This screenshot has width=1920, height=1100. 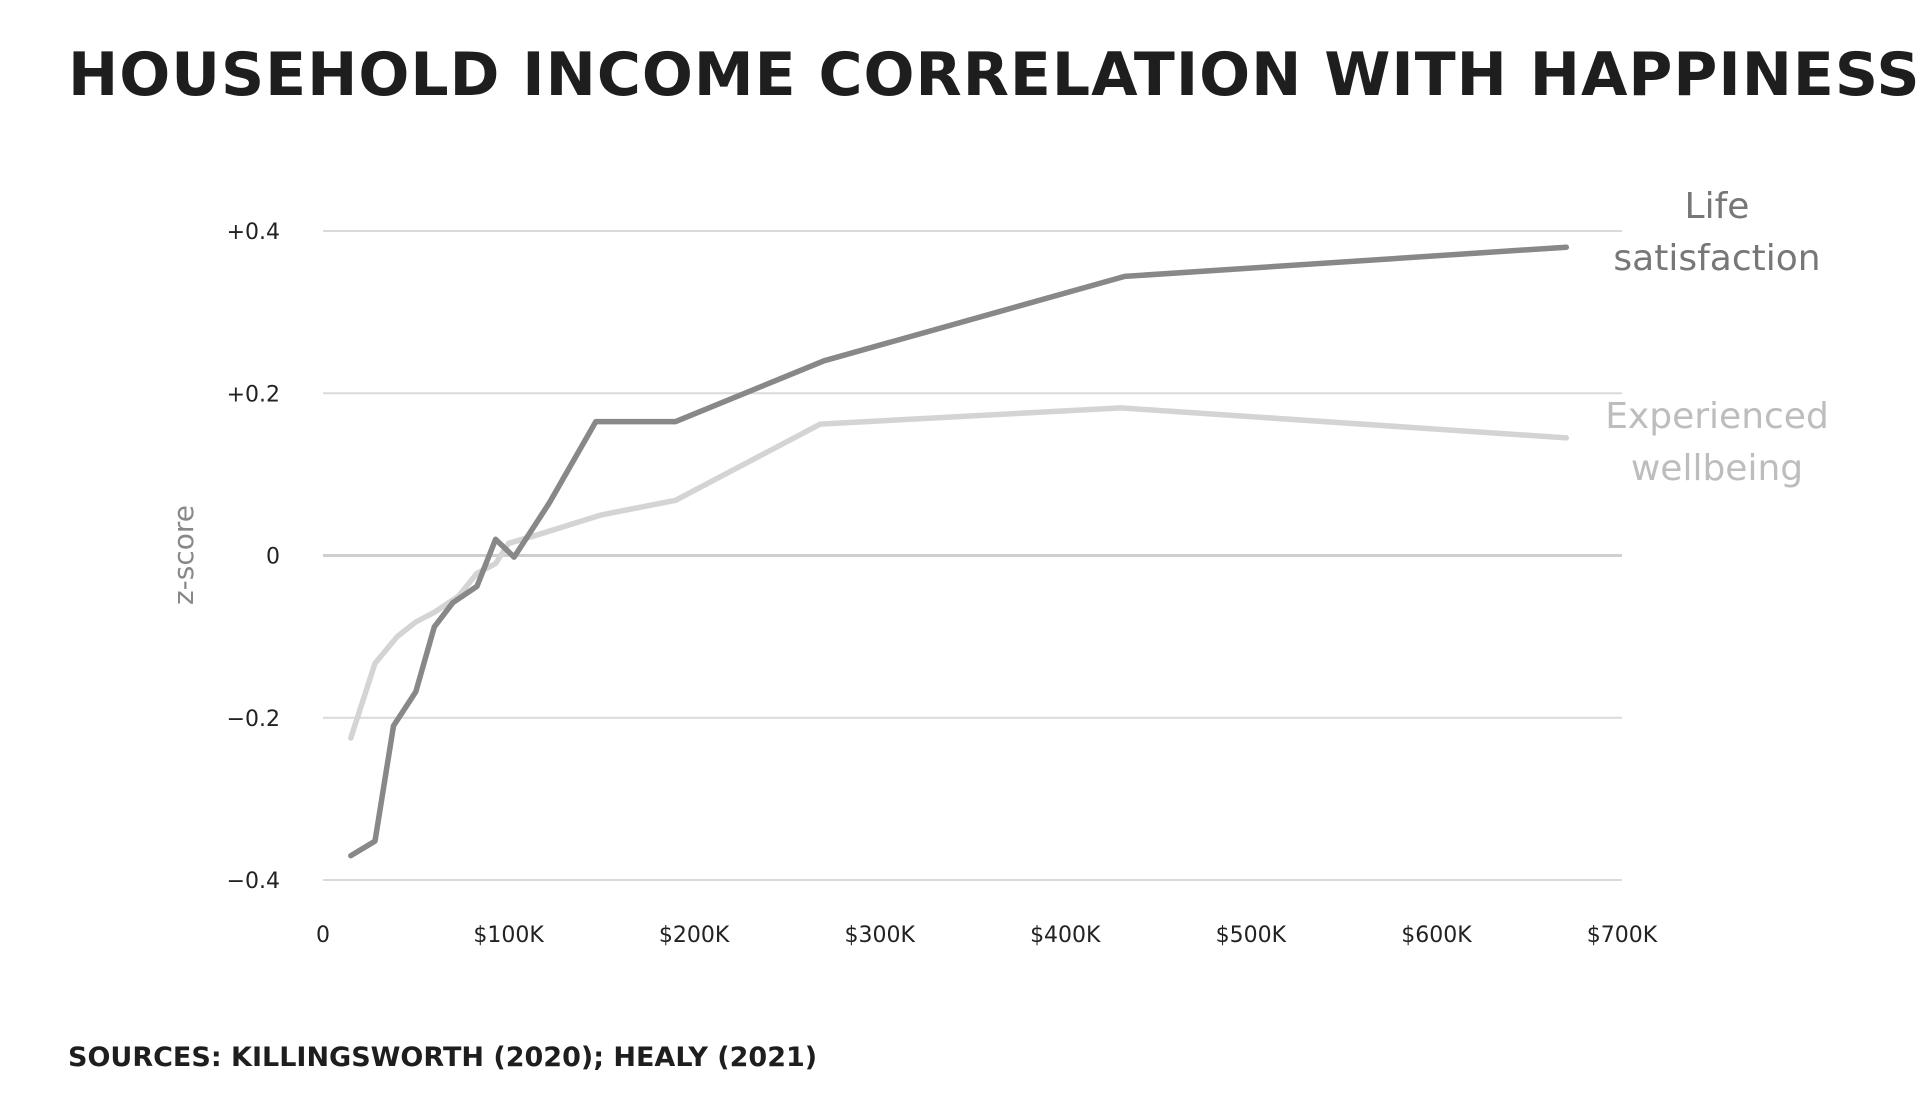 I want to click on x-tick-label: 0, so click(x=323, y=935).